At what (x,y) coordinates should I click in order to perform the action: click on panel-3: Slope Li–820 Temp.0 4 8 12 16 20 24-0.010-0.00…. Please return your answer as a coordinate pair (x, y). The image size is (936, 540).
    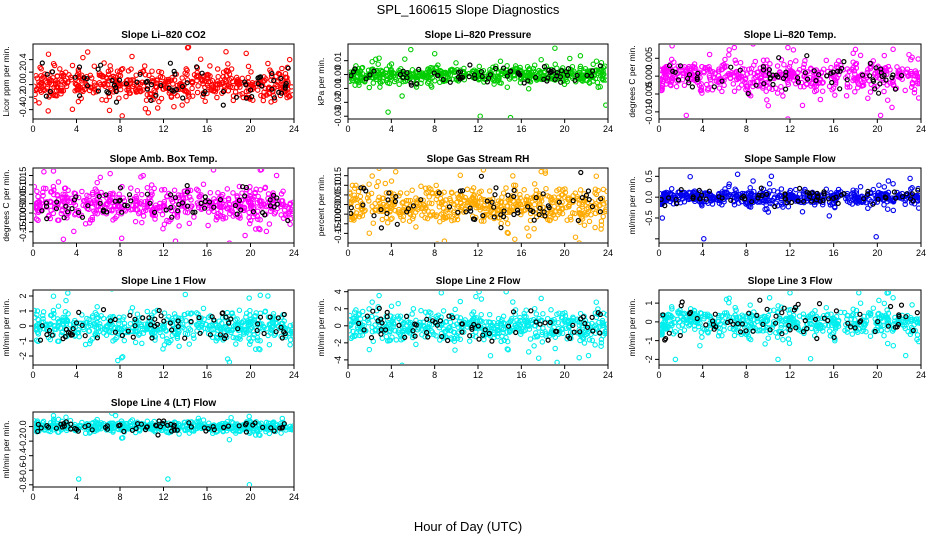
    Looking at the image, I should click on (776, 82).